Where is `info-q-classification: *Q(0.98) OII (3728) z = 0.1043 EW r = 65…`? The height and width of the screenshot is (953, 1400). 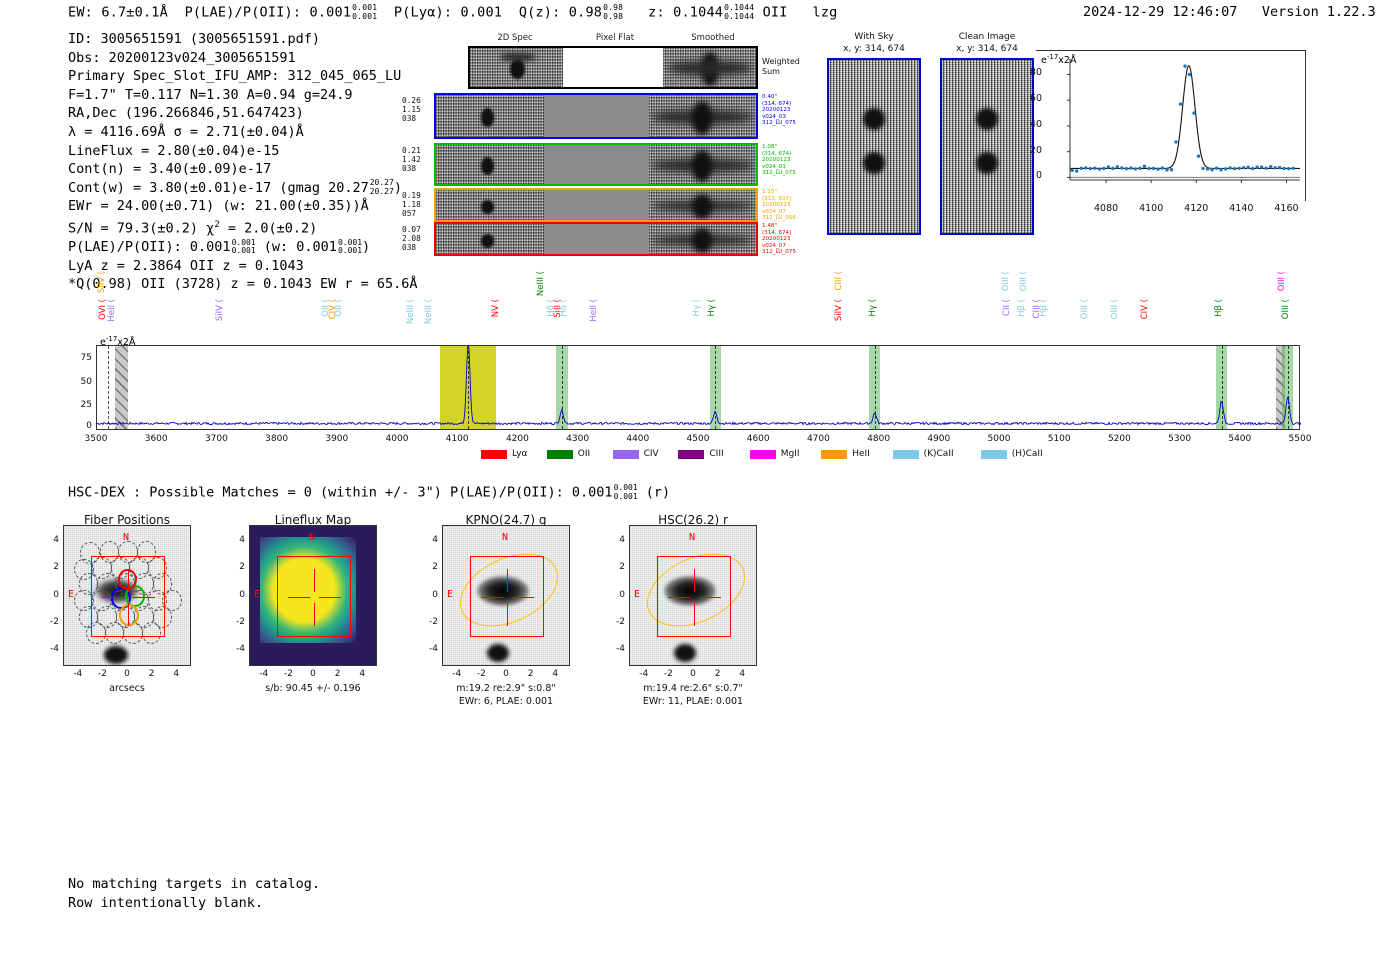 info-q-classification: *Q(0.98) OII (3728) z = 0.1043 EW r = 65… is located at coordinates (243, 284).